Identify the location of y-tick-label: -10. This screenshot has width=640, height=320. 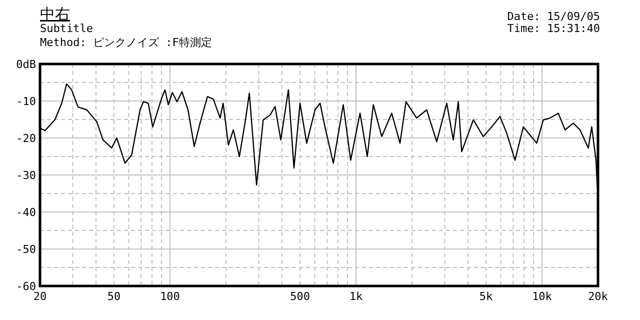
(26, 101).